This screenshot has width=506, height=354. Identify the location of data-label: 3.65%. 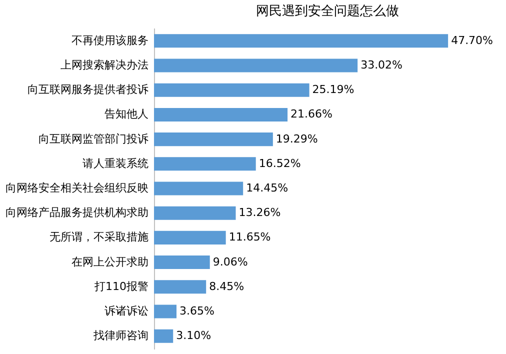
(197, 311).